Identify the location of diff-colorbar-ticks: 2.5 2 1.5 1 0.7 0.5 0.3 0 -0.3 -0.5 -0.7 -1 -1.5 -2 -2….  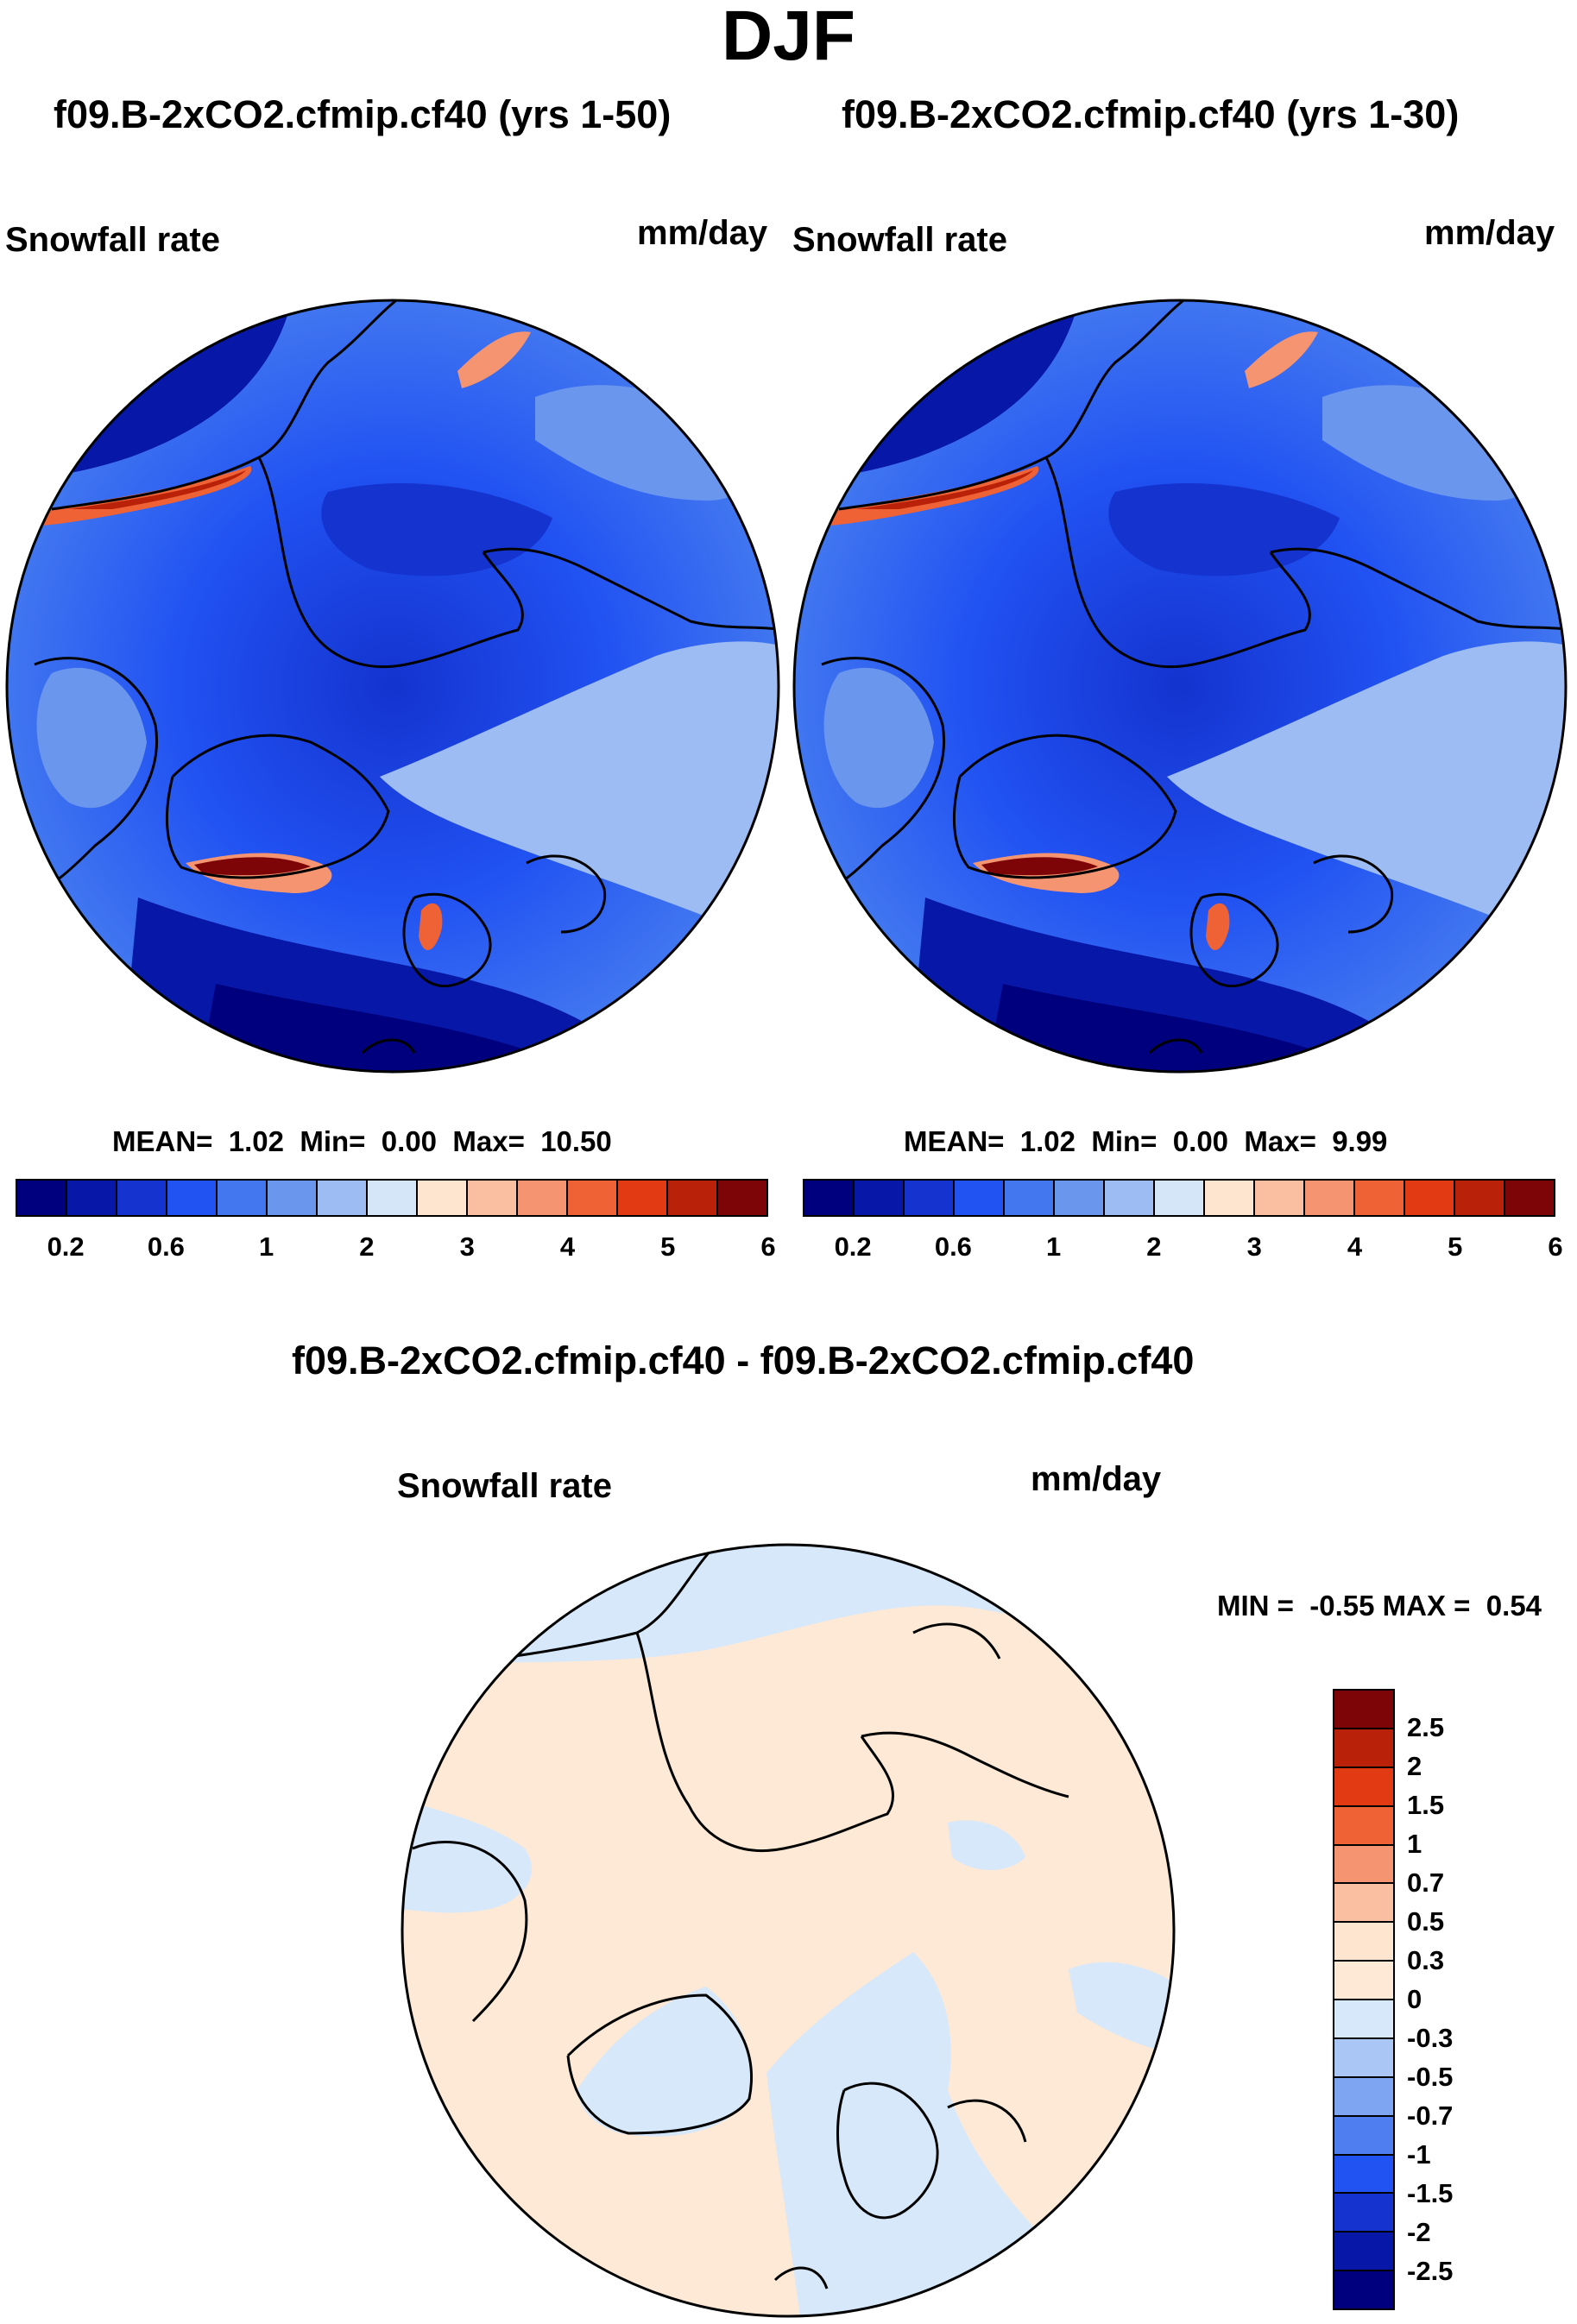
(1459, 2000).